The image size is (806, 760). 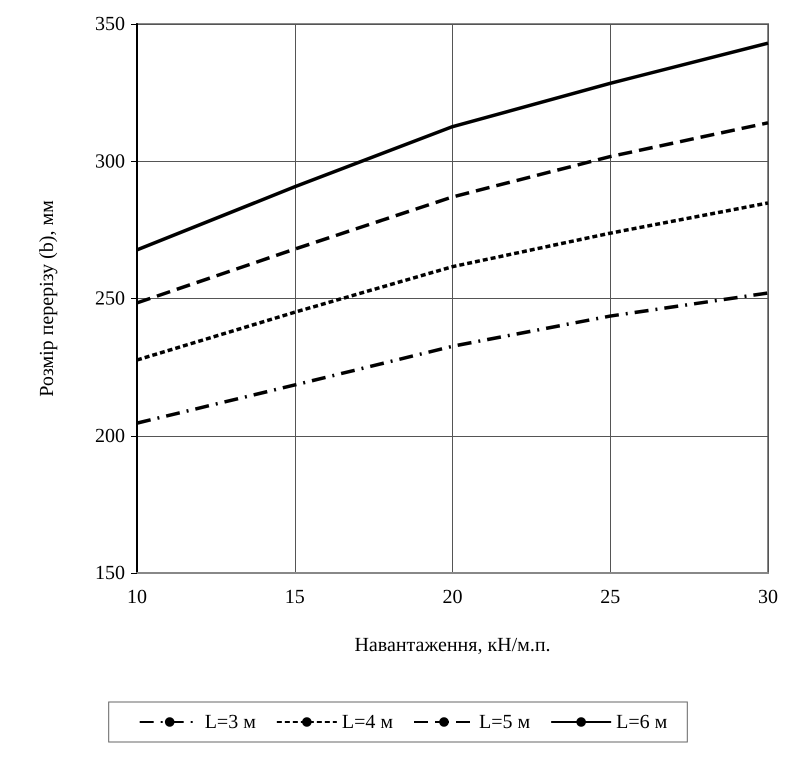 What do you see at coordinates (110, 435) in the screenshot?
I see `y-tick-label: 200` at bounding box center [110, 435].